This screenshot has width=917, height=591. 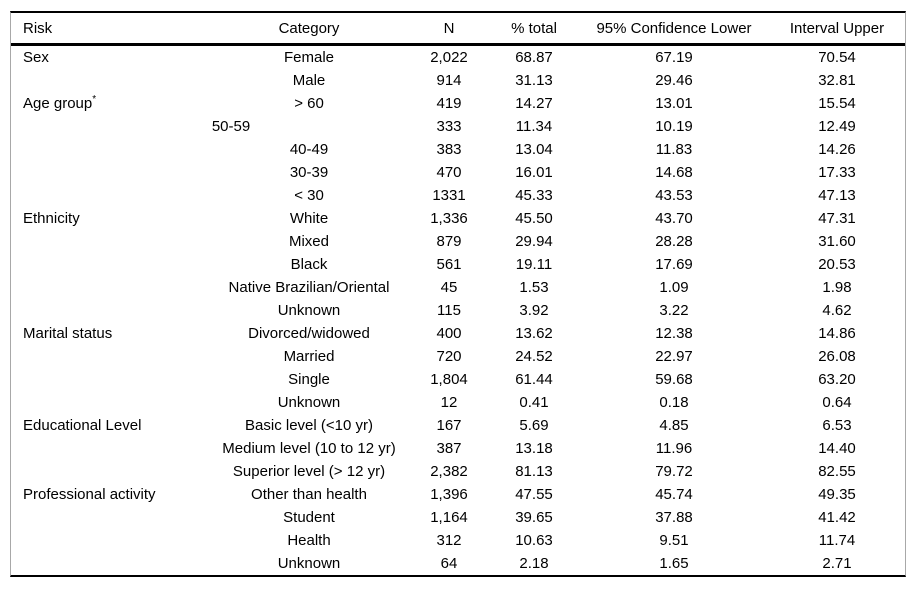 What do you see at coordinates (837, 563) in the screenshot?
I see `interval-upper-cell-text: 2.71` at bounding box center [837, 563].